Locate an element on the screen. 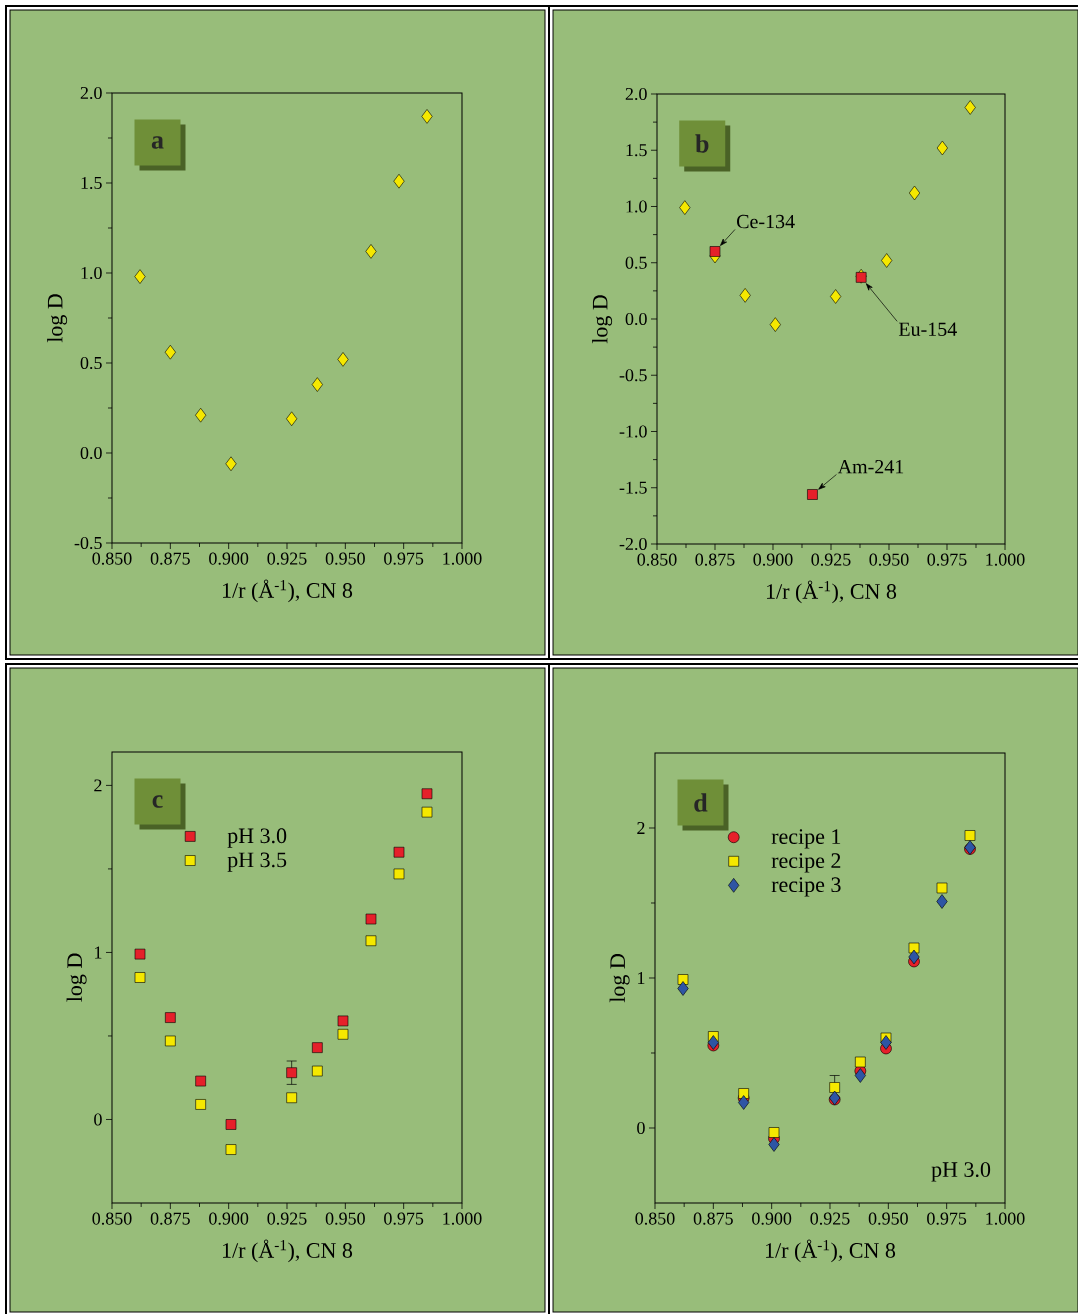 This screenshot has height=1314, width=1078. annotation: Ce-134 is located at coordinates (766, 221).